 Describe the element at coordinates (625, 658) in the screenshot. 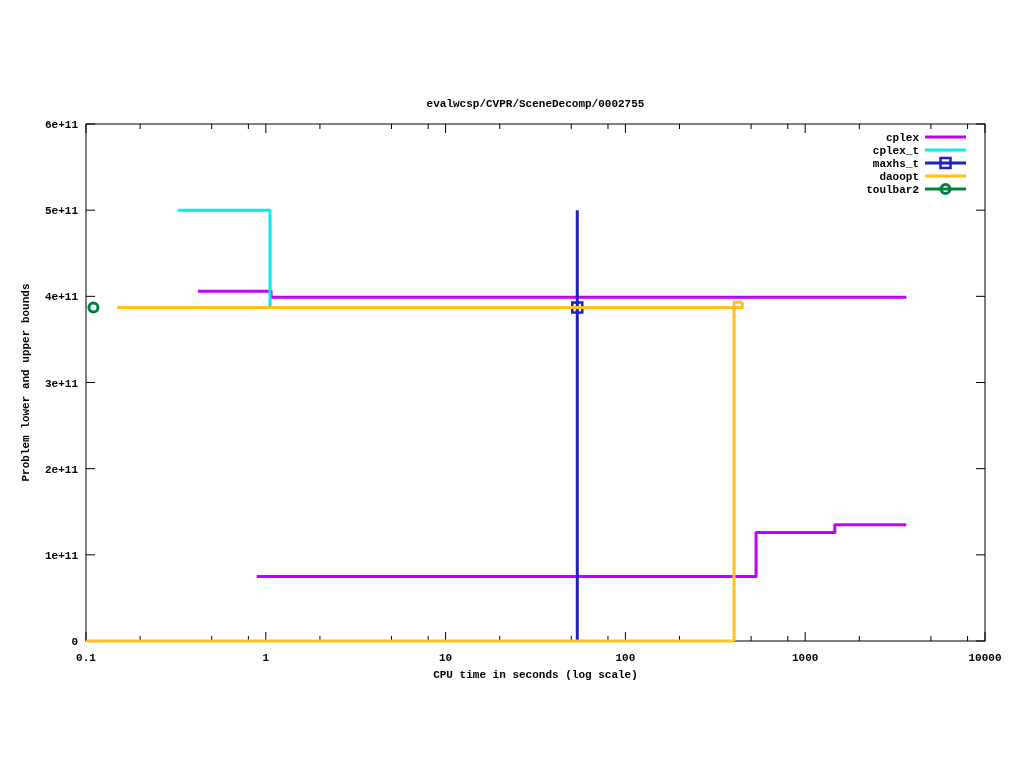

I see `x-tick-label: 100` at that location.